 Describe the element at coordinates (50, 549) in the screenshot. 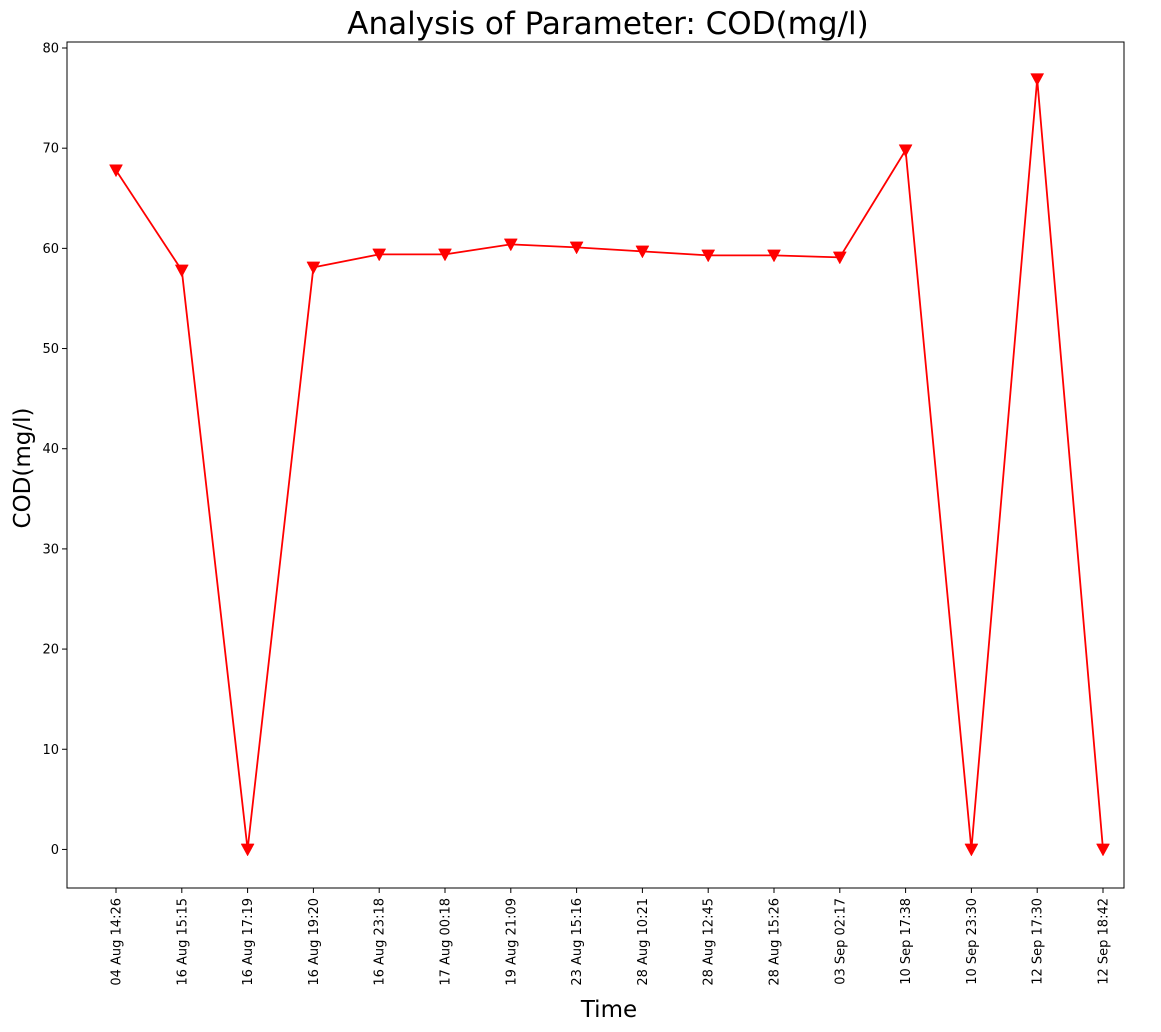

I see `y-tick-label: 30` at that location.